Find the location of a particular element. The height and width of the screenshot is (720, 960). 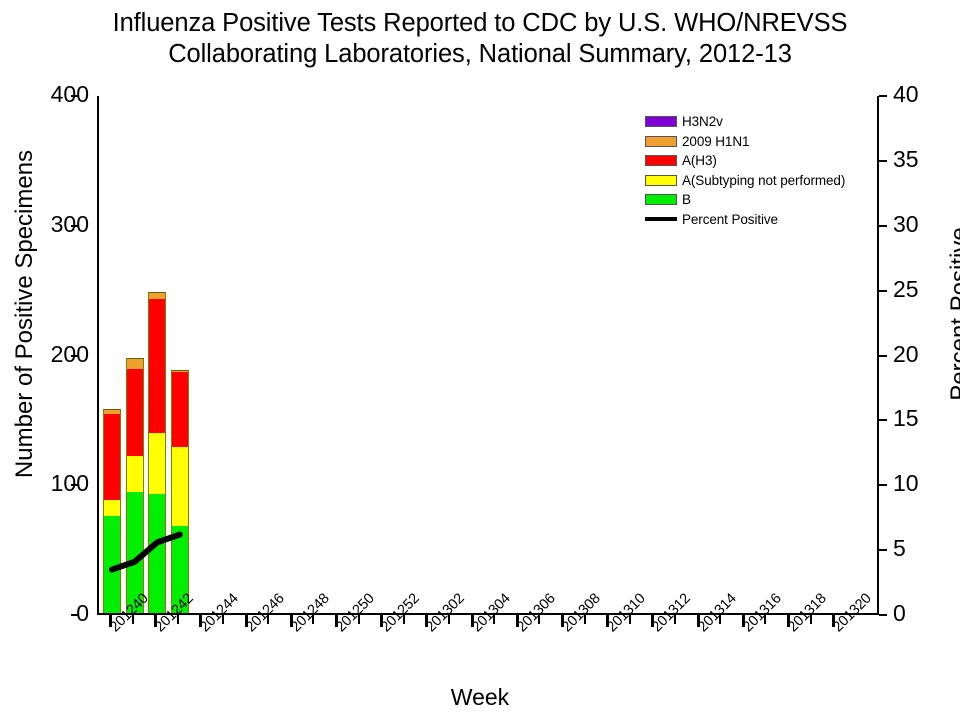

y-axis-left-tick-label: 200 is located at coordinates (69, 353).